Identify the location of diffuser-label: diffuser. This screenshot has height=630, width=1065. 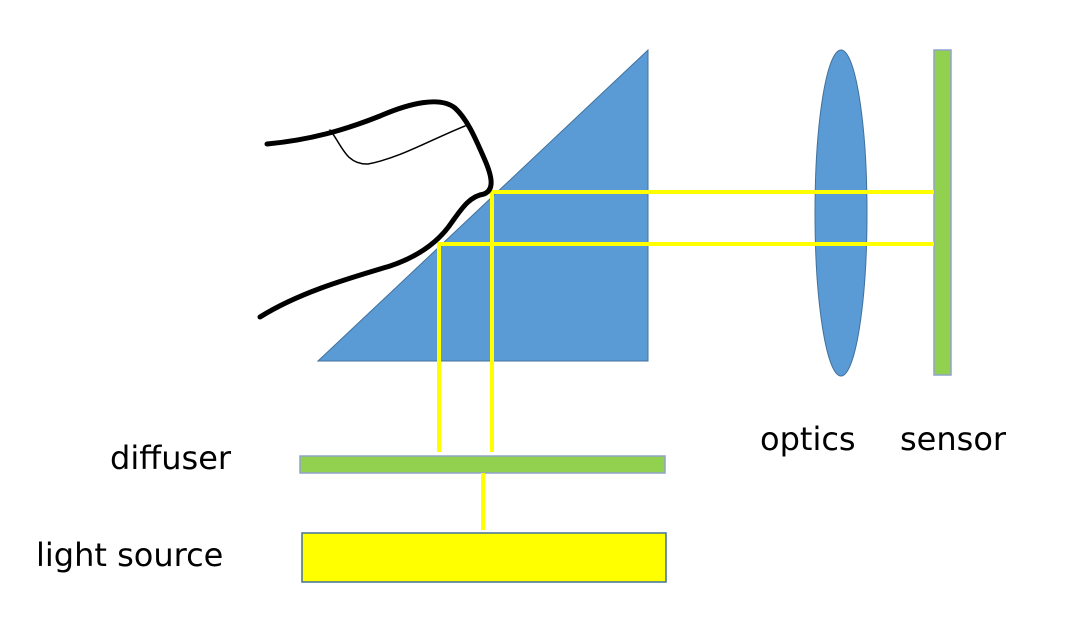
(171, 458).